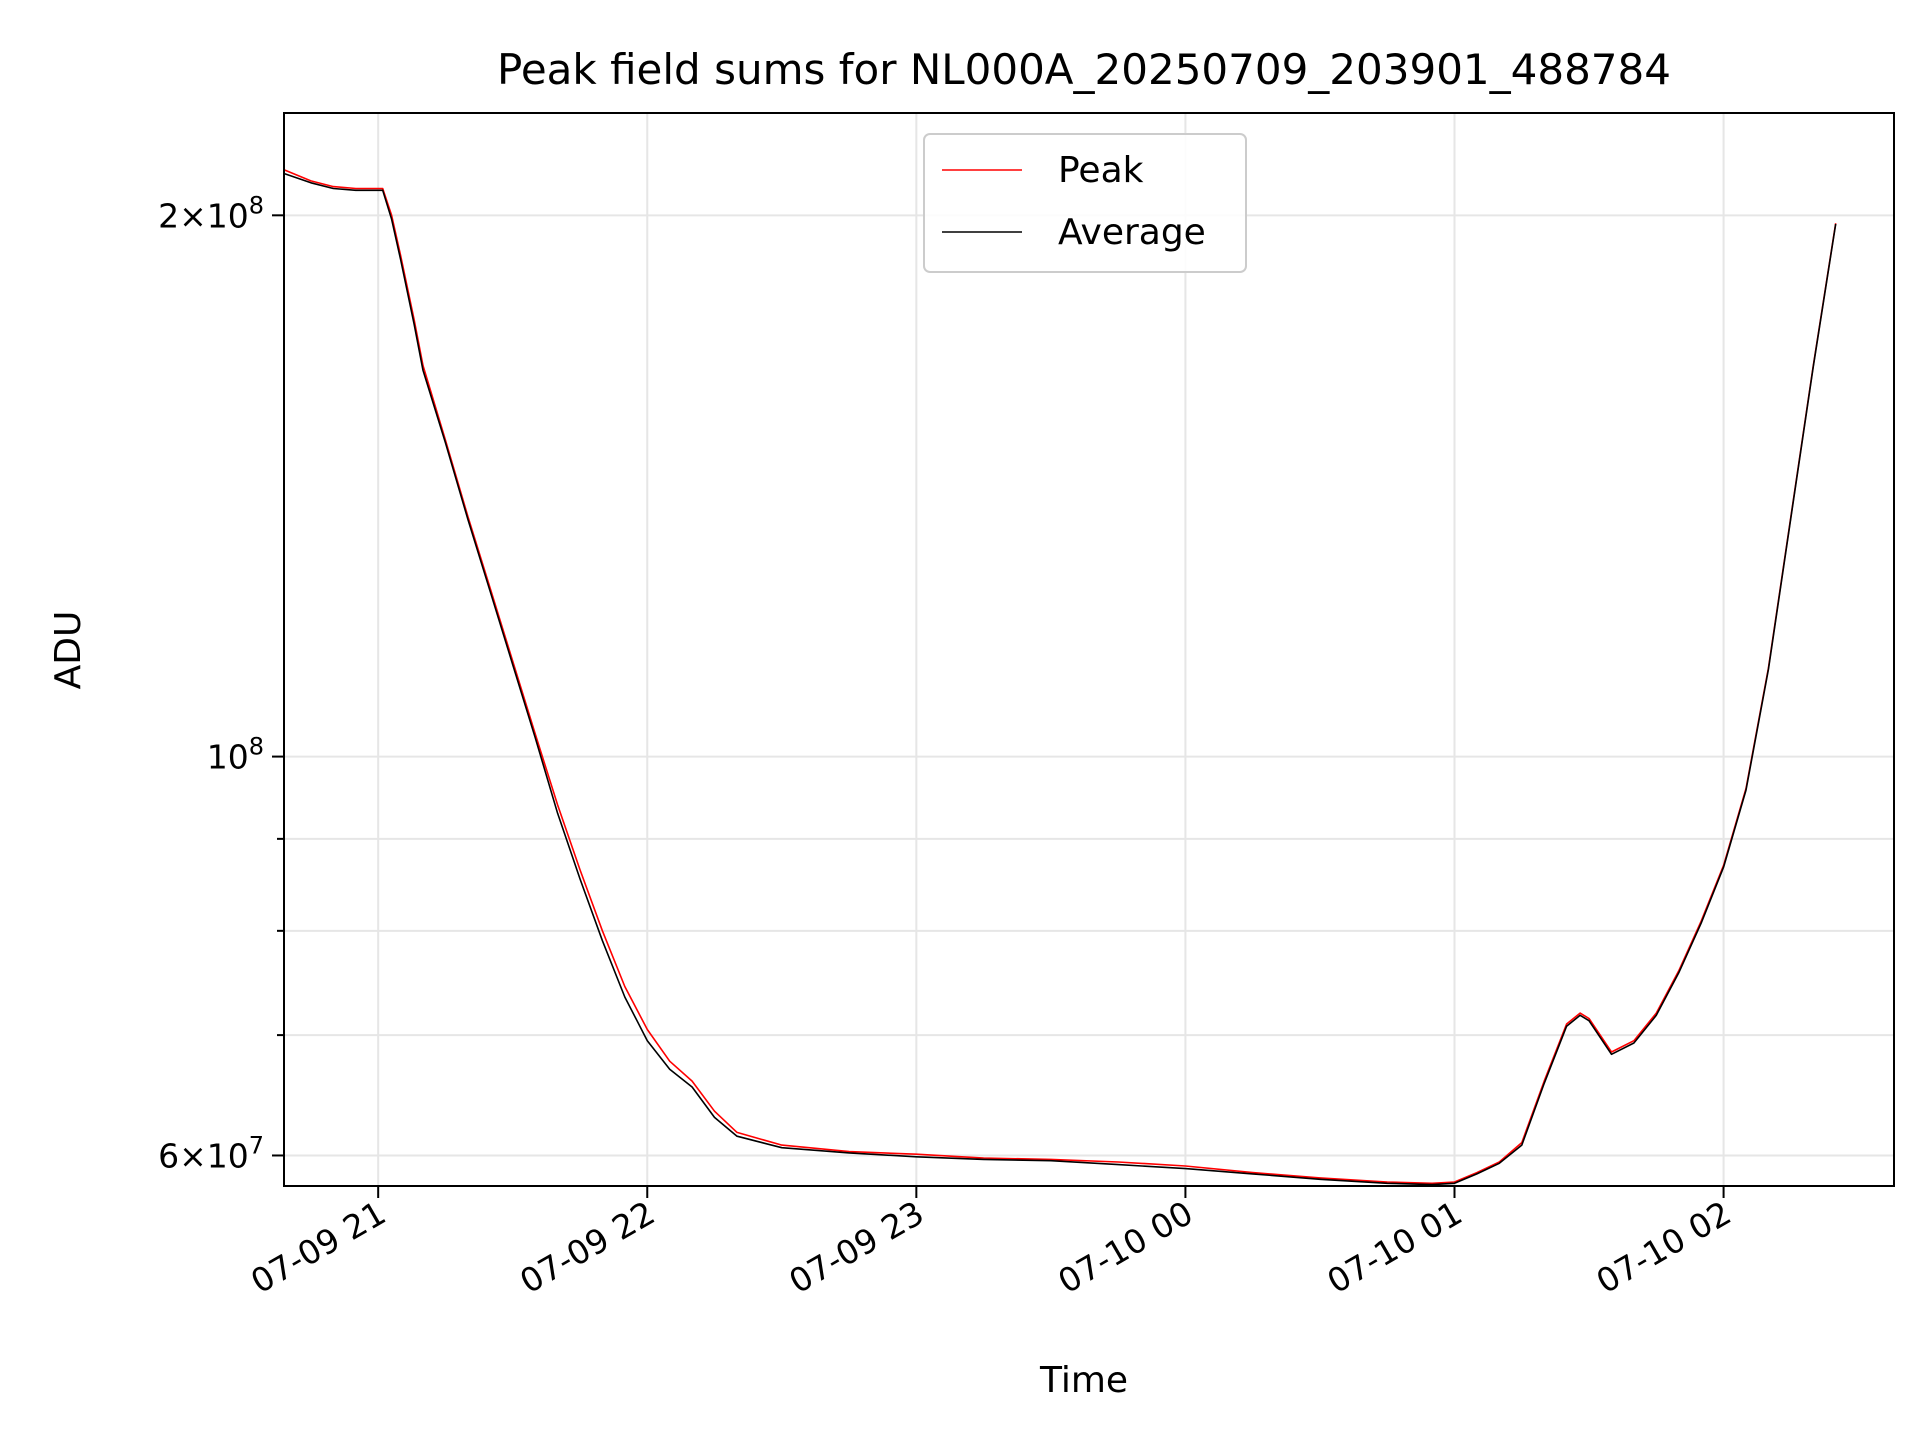 The width and height of the screenshot is (1920, 1445). I want to click on x-axis-label: Time, so click(1083, 1380).